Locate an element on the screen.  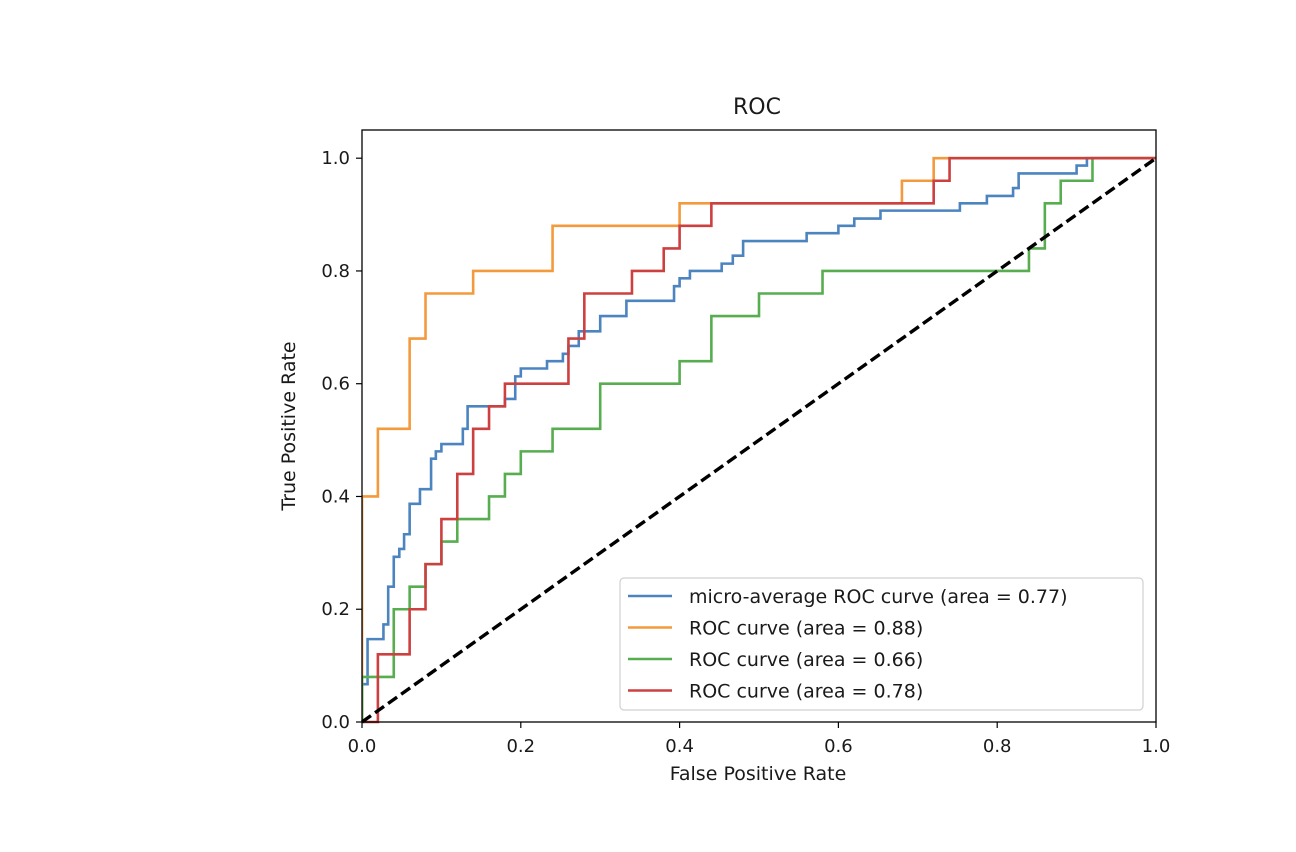
y-tick-label: 0.0 is located at coordinates (335, 722).